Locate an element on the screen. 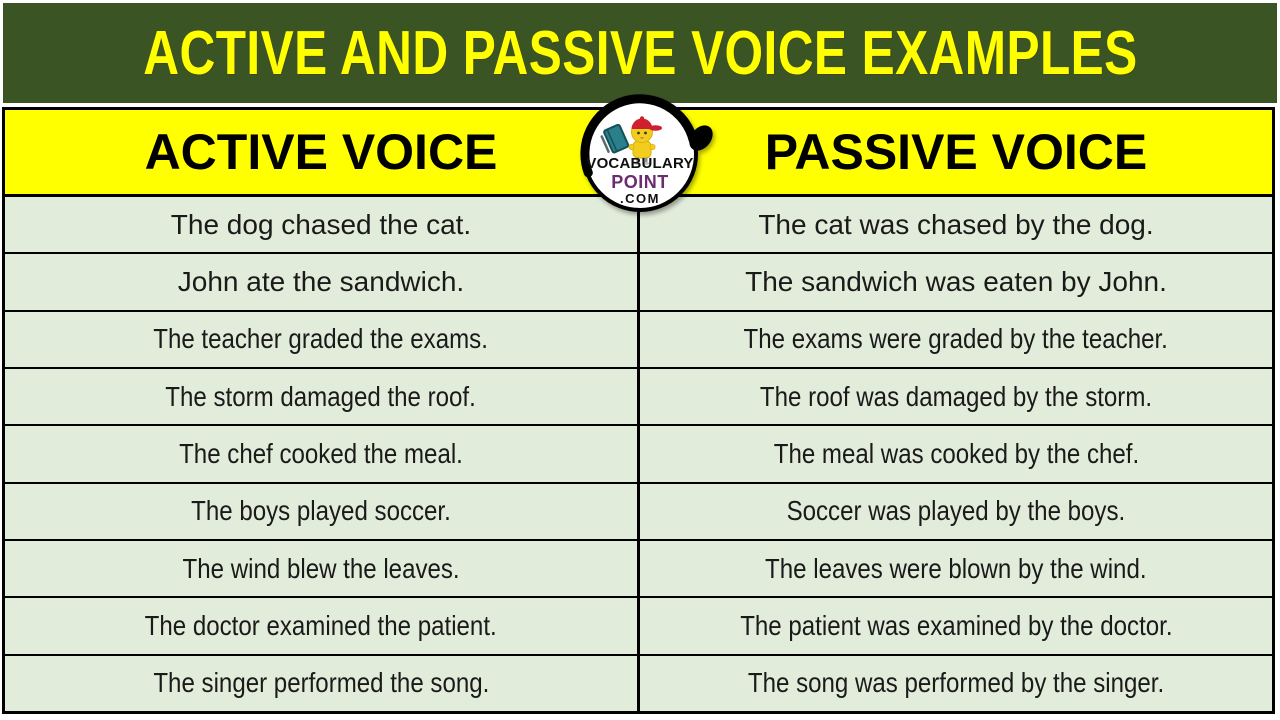  passive-cell: The leaves were blown by the wind. is located at coordinates (956, 568).